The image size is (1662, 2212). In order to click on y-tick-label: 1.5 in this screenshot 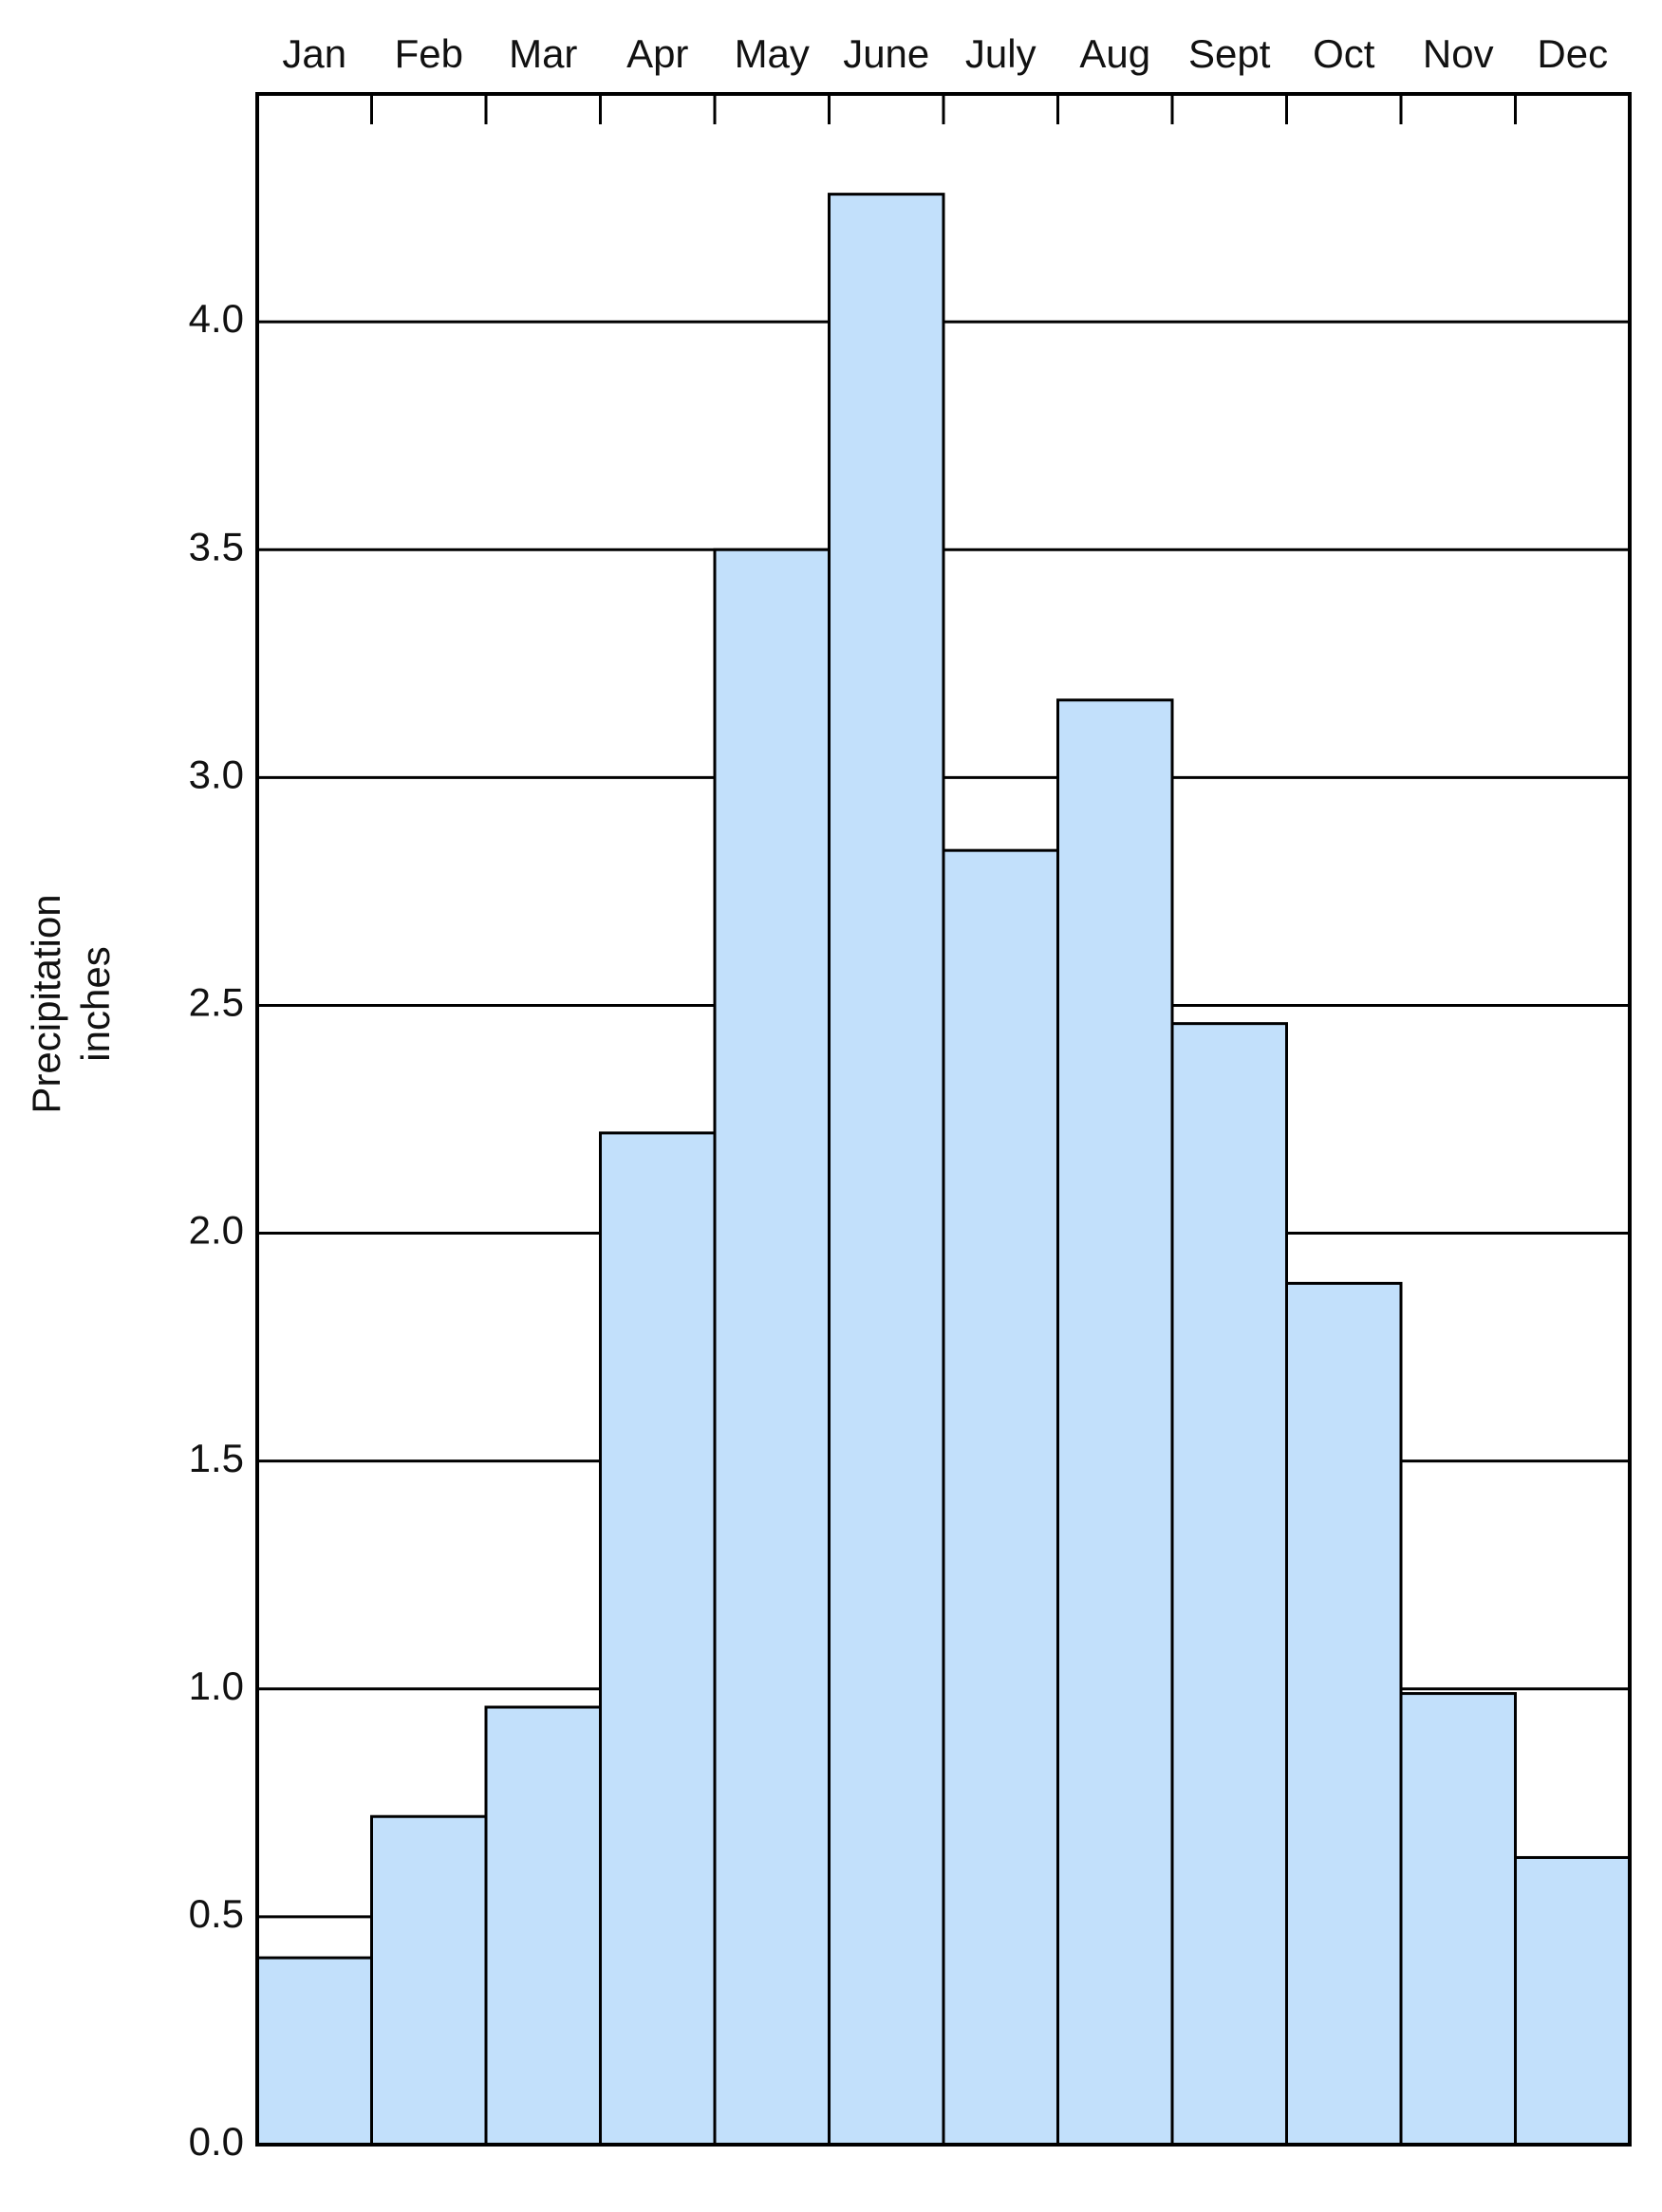, I will do `click(216, 1458)`.